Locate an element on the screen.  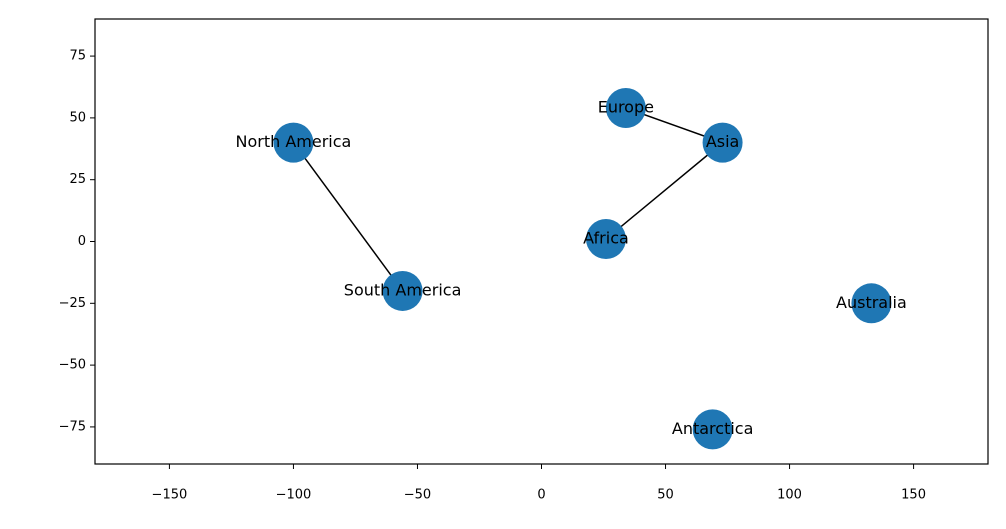
y-tick-label: −50 is located at coordinates (72, 365).